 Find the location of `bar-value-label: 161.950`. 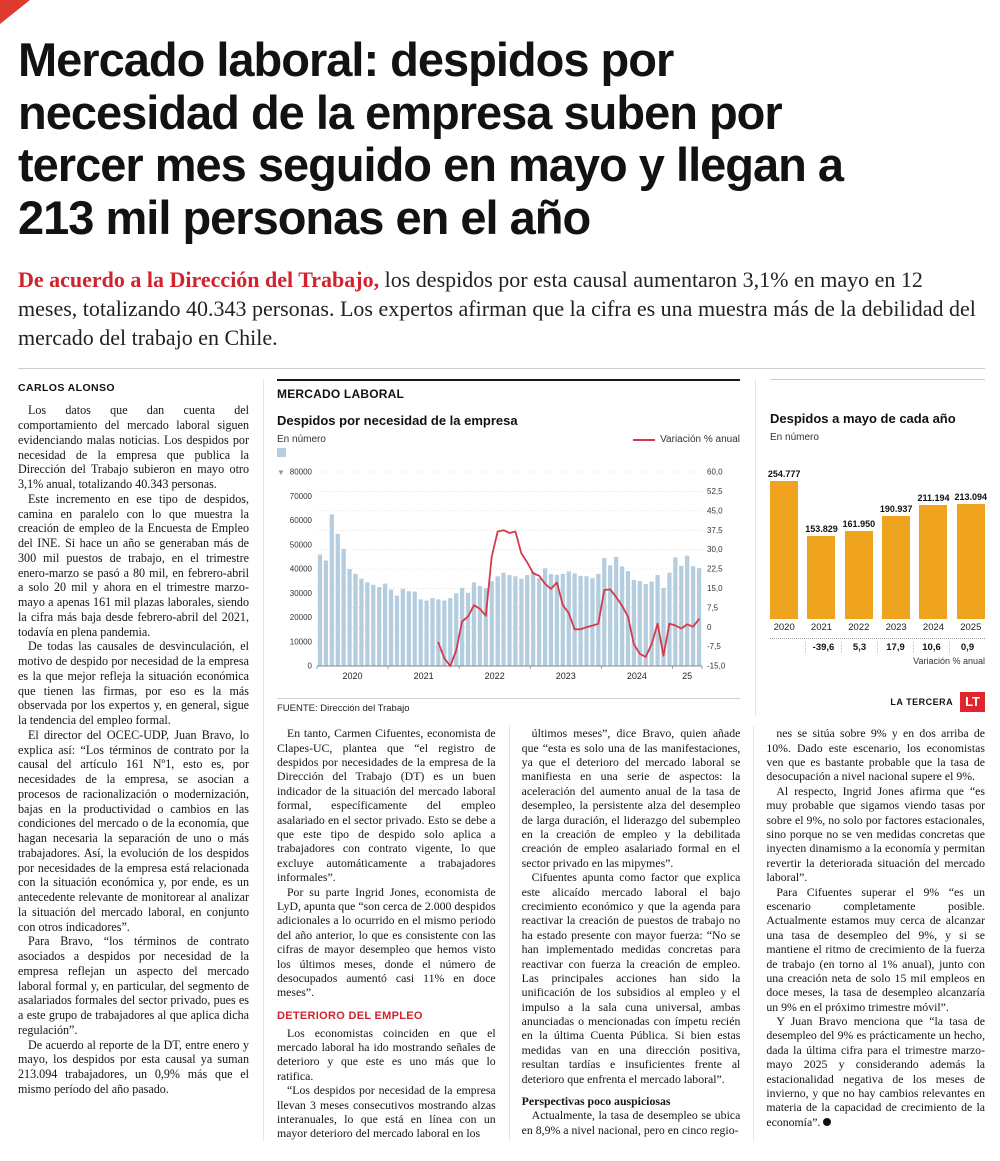

bar-value-label: 161.950 is located at coordinates (859, 524).